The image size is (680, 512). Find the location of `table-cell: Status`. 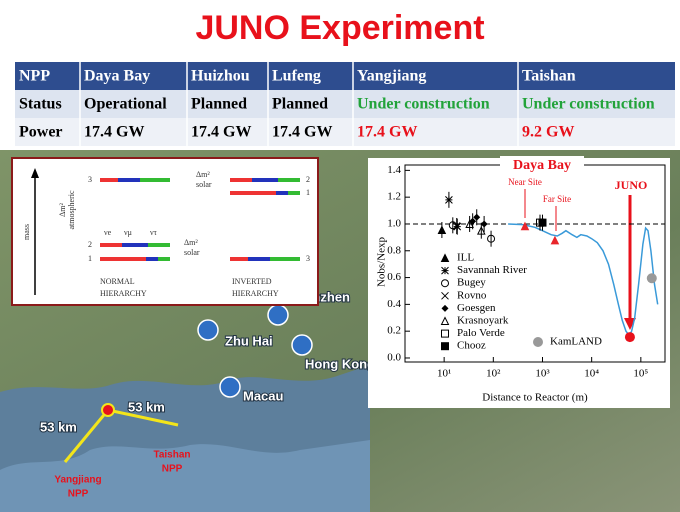

table-cell: Status is located at coordinates (40, 104).